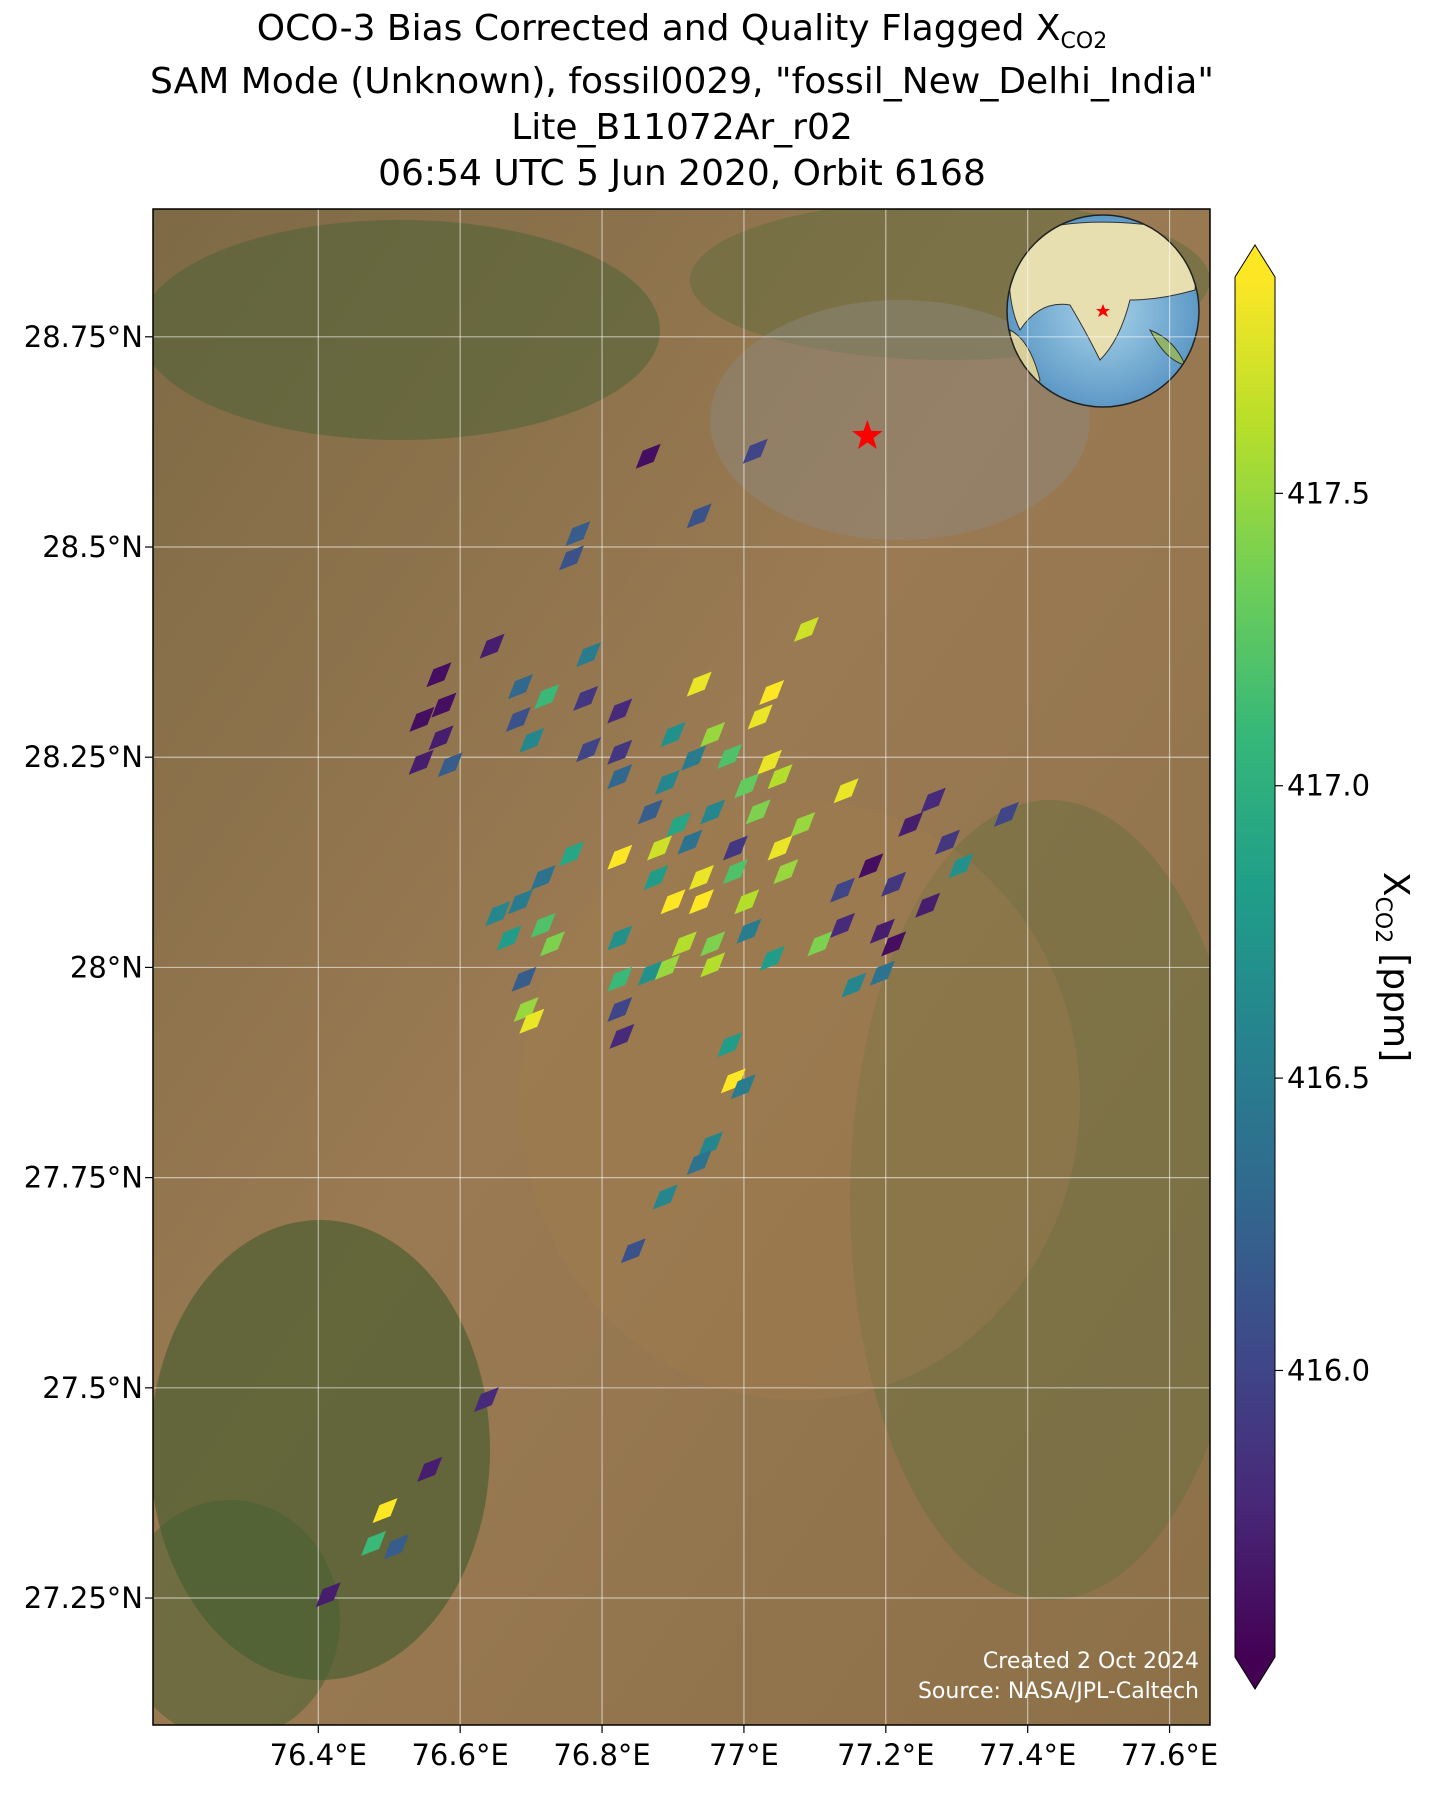  Describe the element at coordinates (1395, 1007) in the screenshot. I see `label-unit: [ppm]` at that location.